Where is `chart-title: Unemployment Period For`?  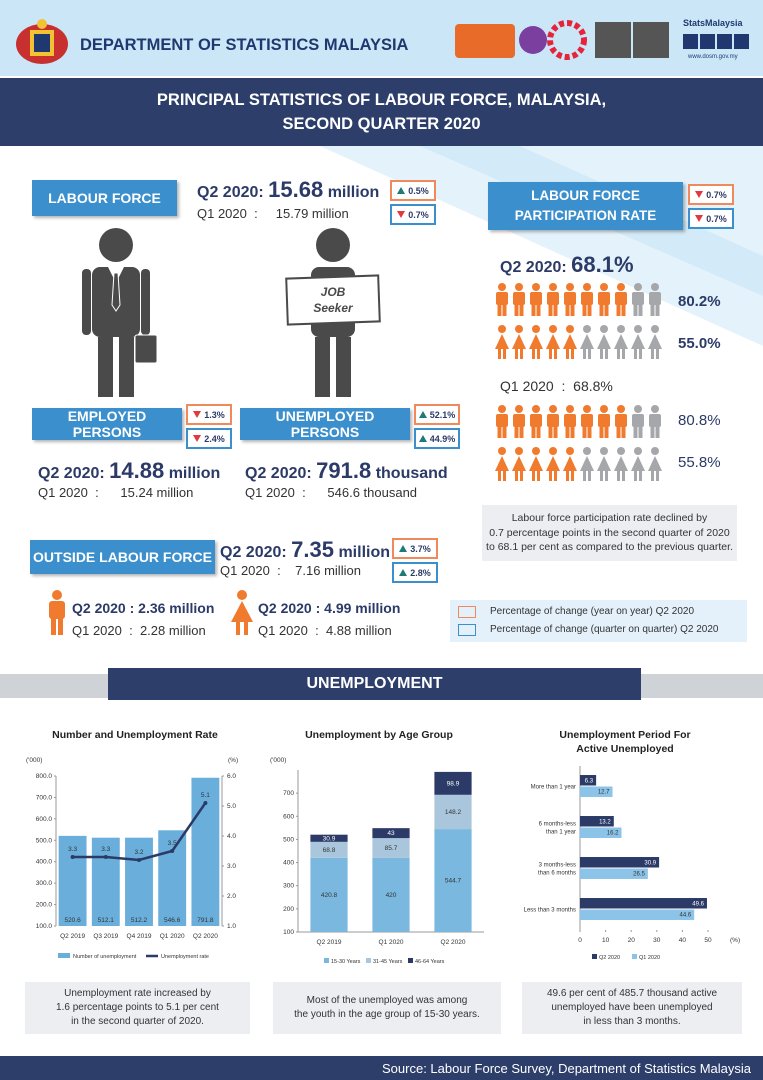 chart-title: Unemployment Period For is located at coordinates (624, 735).